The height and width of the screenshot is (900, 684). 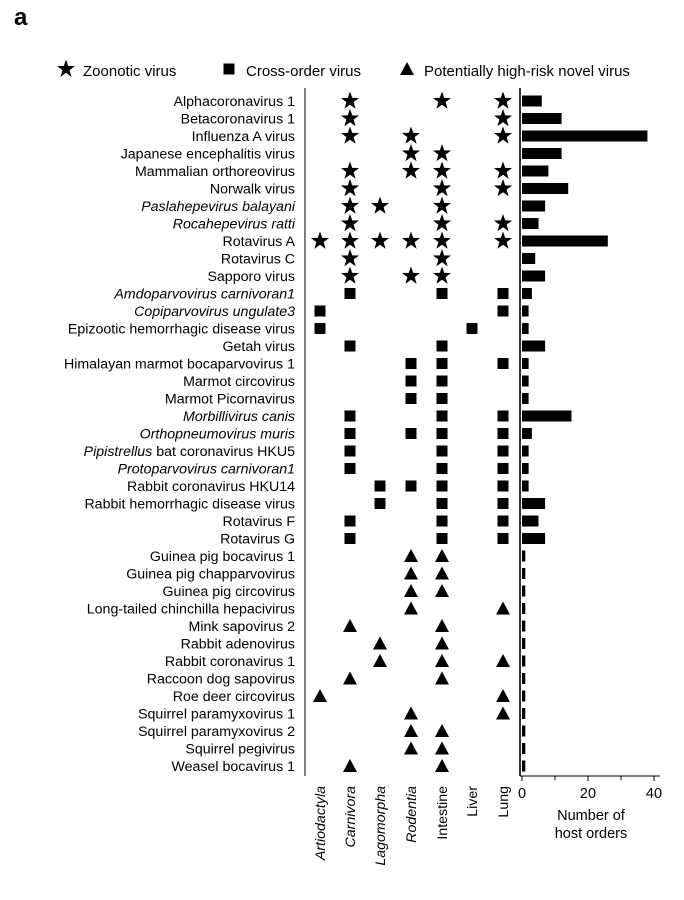 What do you see at coordinates (116, 71) in the screenshot?
I see `legend-item-zoonotic: Zoonotic virus` at bounding box center [116, 71].